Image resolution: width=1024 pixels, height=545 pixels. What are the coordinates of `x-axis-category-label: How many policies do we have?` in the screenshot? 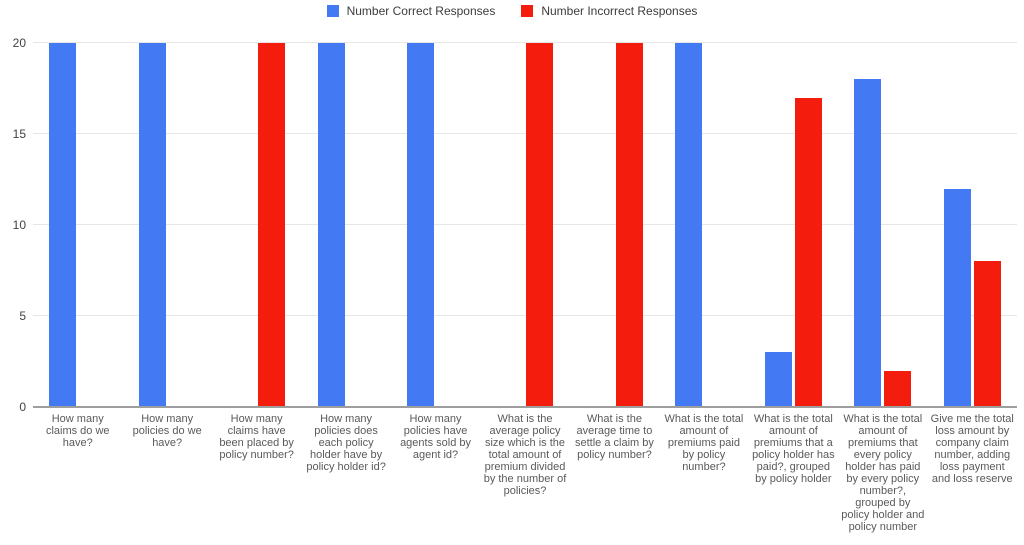 It's located at (167, 431).